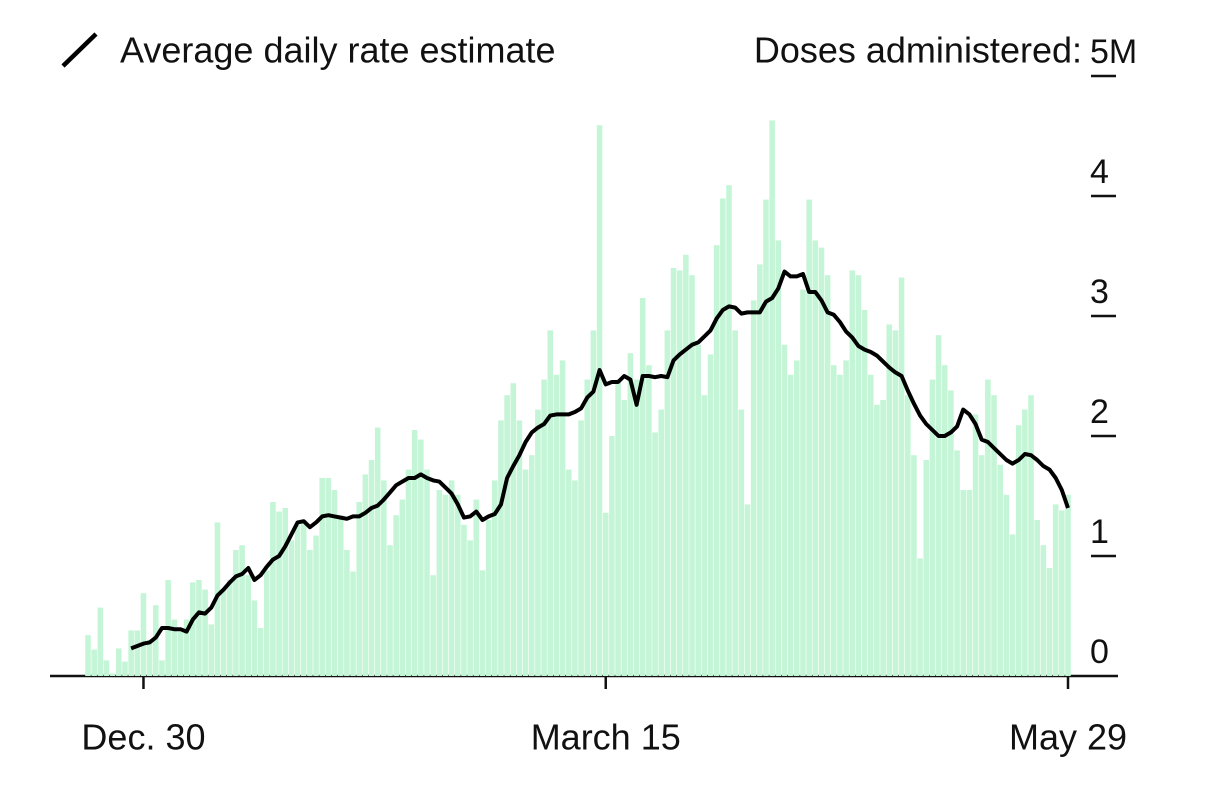  I want to click on y-tick-label: 4, so click(1099, 172).